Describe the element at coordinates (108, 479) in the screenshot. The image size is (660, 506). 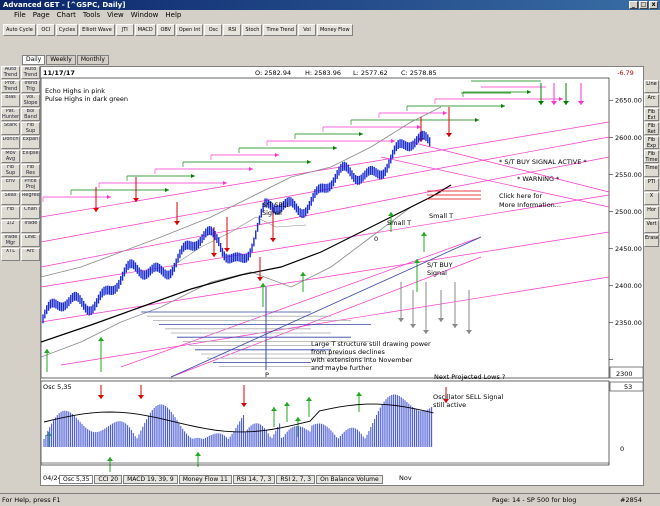
I see `indicator-tab-1: CCI 20` at that location.